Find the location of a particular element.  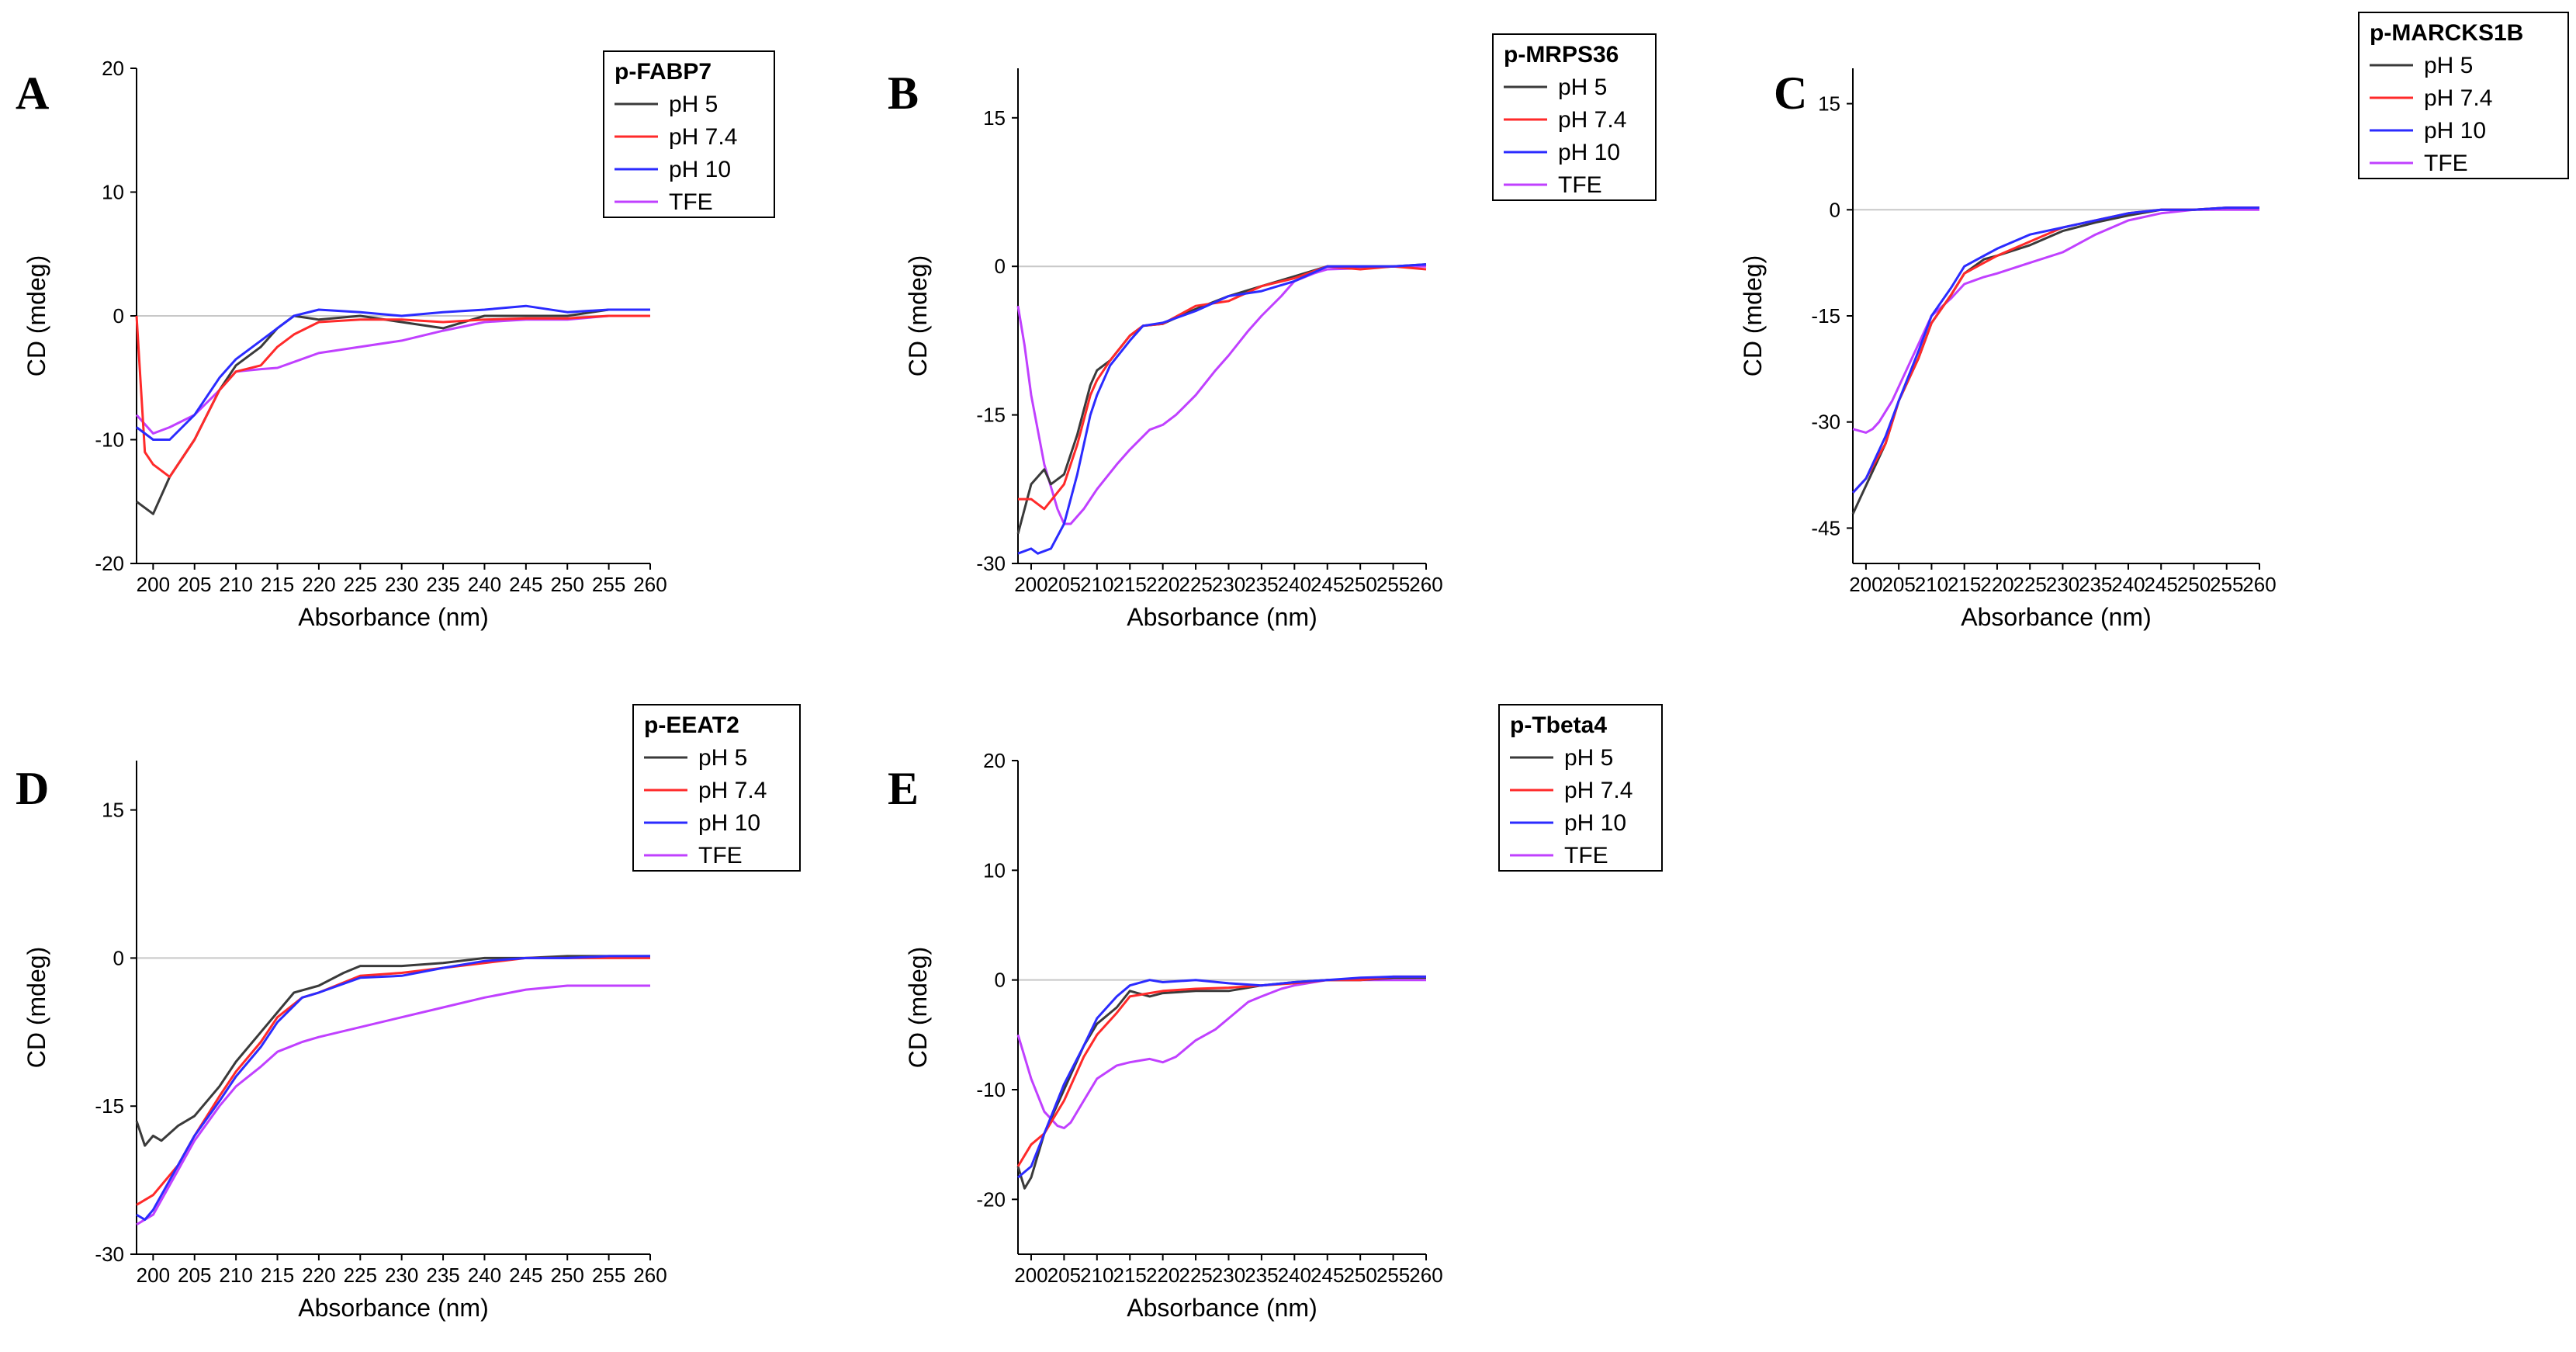

panel-letter: E is located at coordinates (903, 788).